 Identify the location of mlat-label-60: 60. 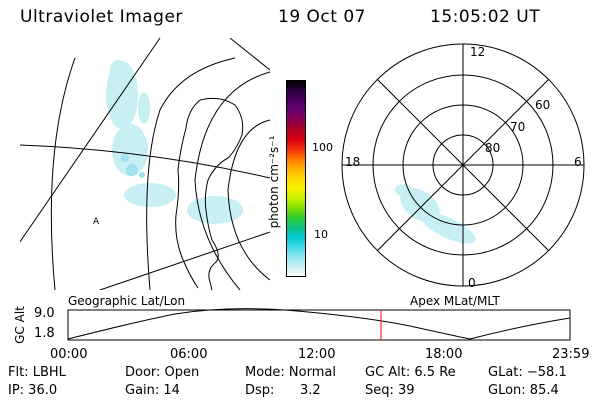
(543, 105).